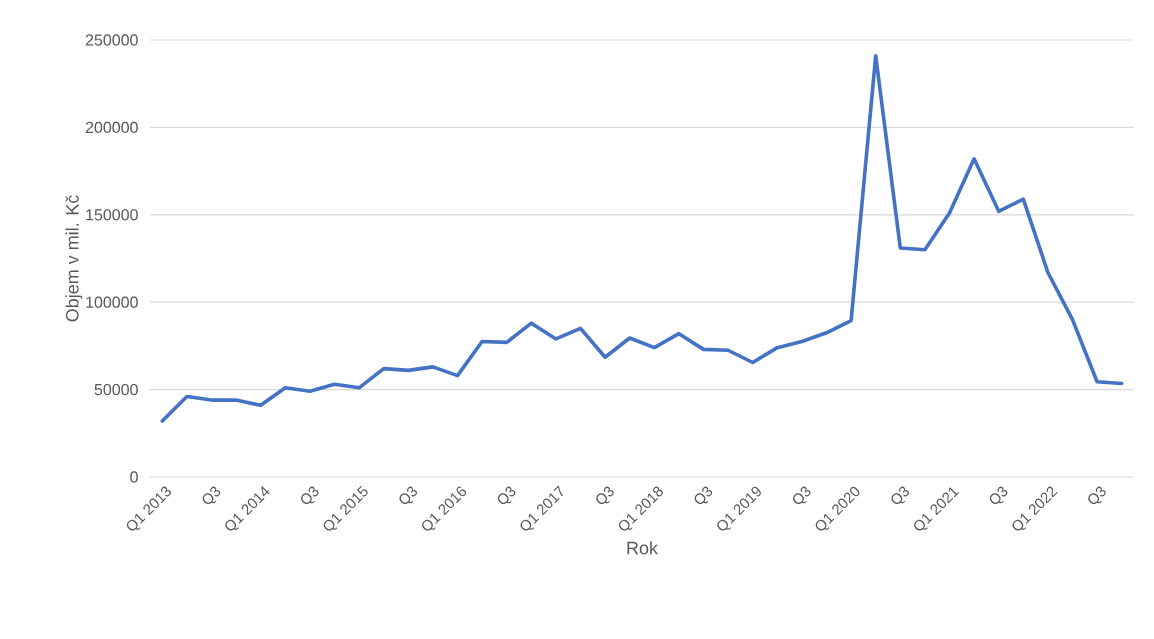 Image resolution: width=1154 pixels, height=639 pixels. Describe the element at coordinates (134, 477) in the screenshot. I see `y-tick-label: 0` at that location.